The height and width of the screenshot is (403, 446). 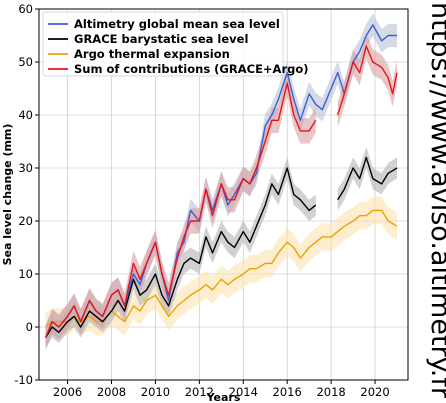 I want to click on y-tick-label: 50, so click(x=25, y=62).